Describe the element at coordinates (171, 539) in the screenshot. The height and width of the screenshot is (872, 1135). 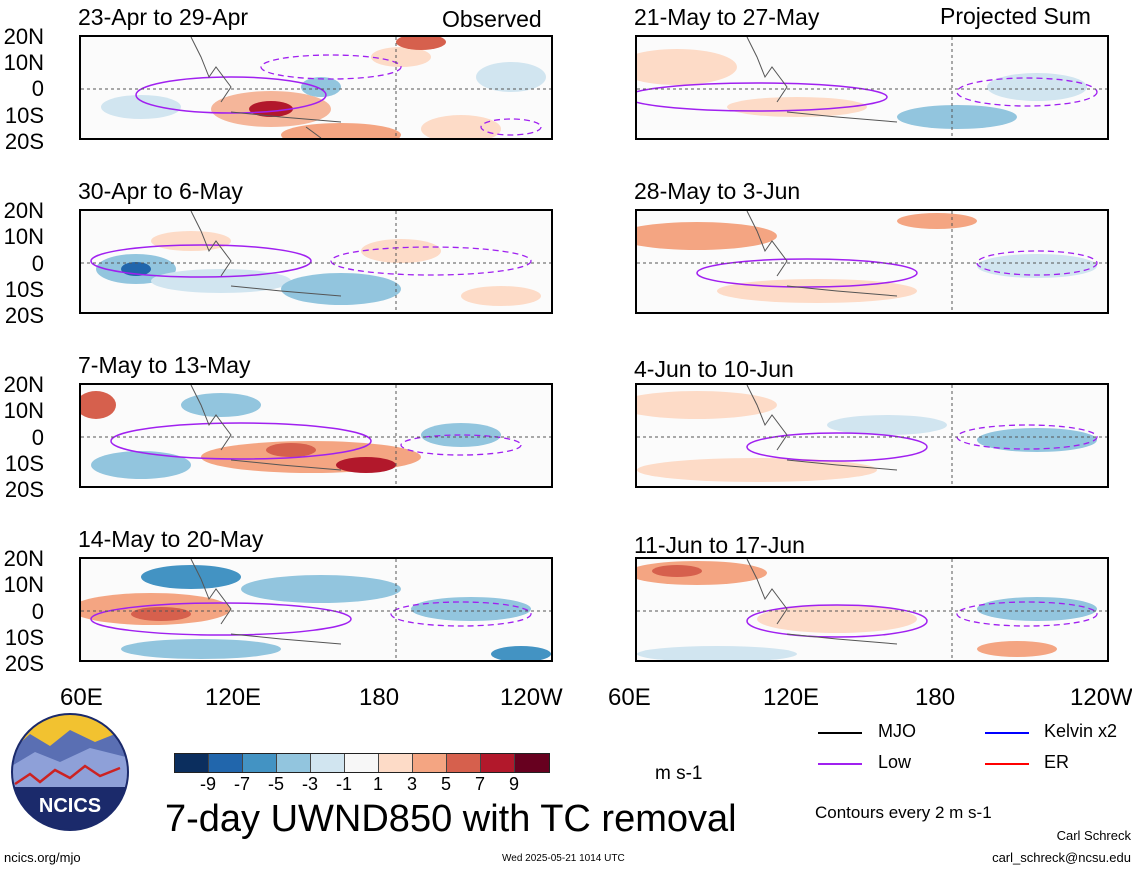
I see `panel-title: 14-May to 20-May` at that location.